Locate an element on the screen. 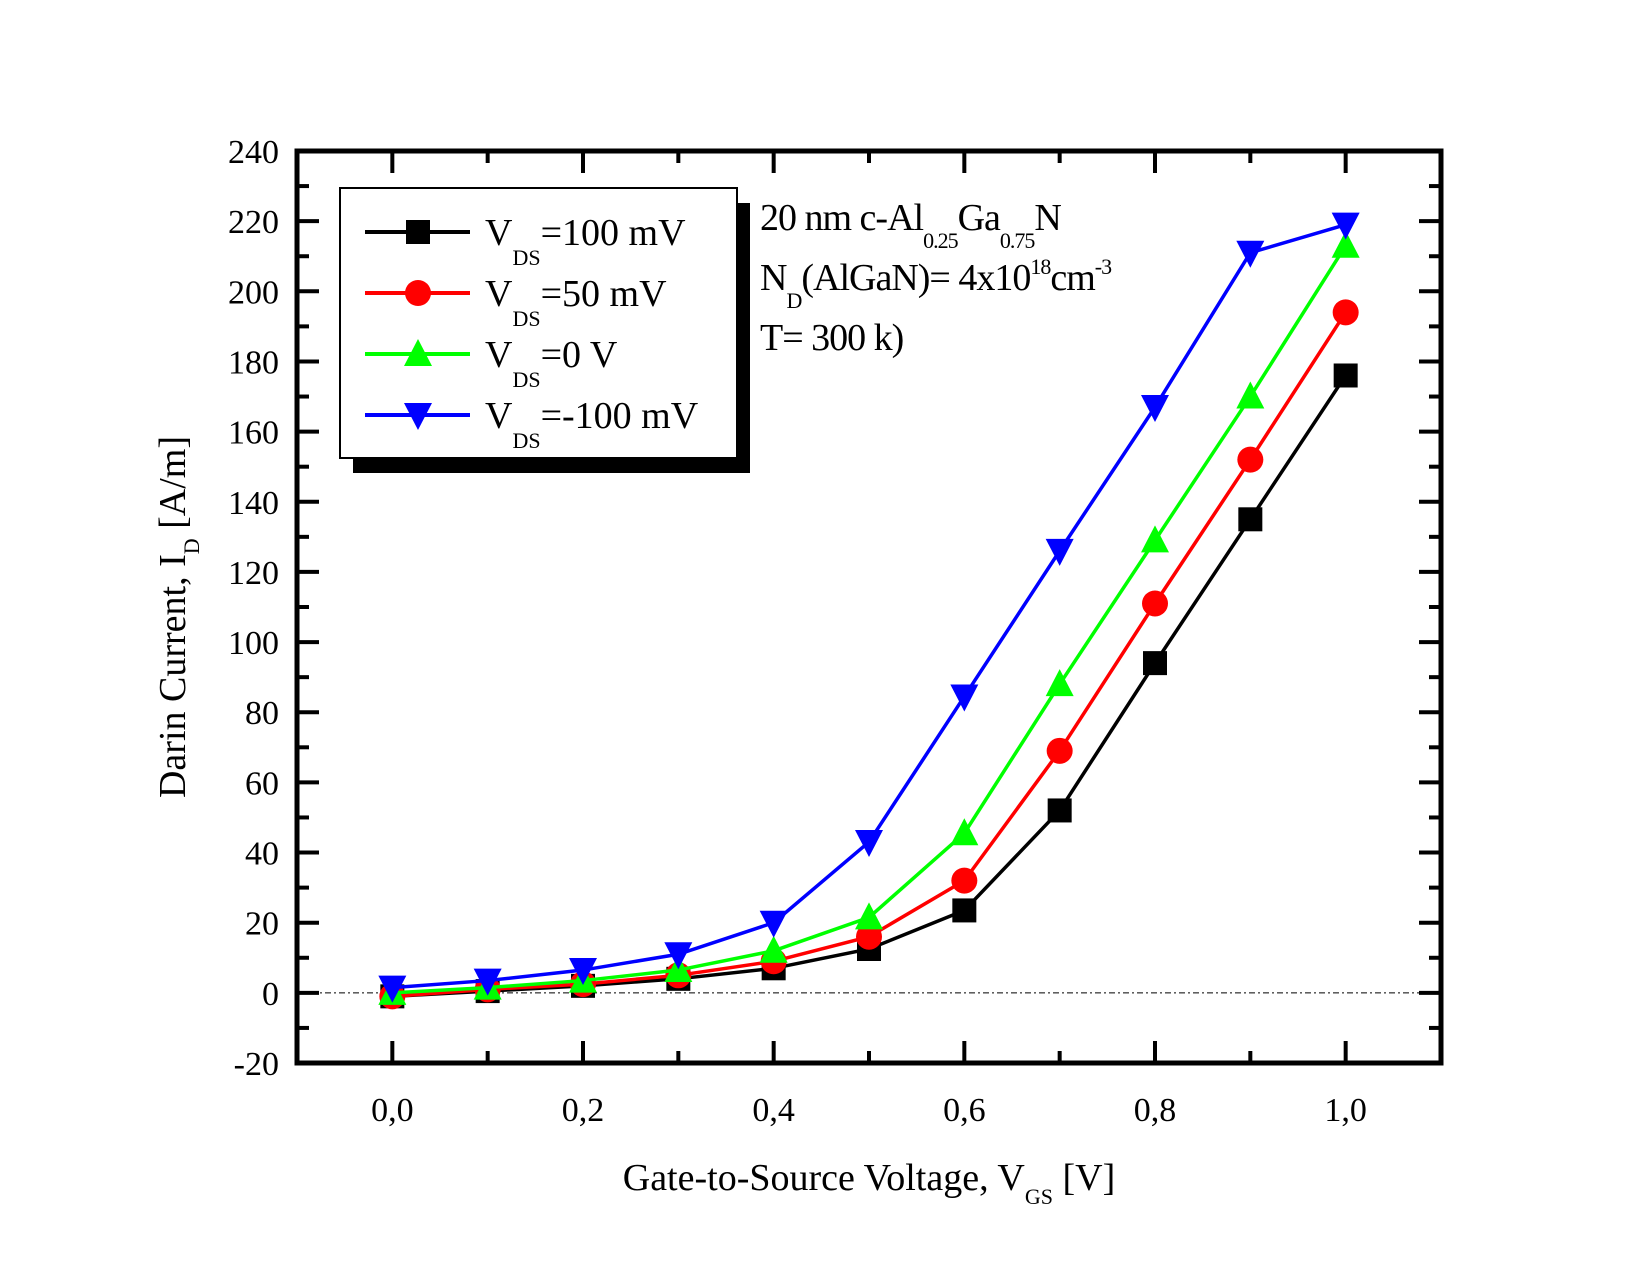  annotation-part: D is located at coordinates (793, 300).